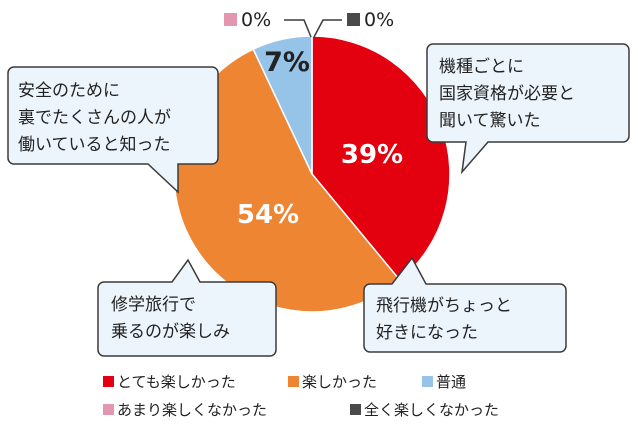 The width and height of the screenshot is (638, 444). What do you see at coordinates (230, 19) in the screenshot?
I see `swatch-zero-pink` at bounding box center [230, 19].